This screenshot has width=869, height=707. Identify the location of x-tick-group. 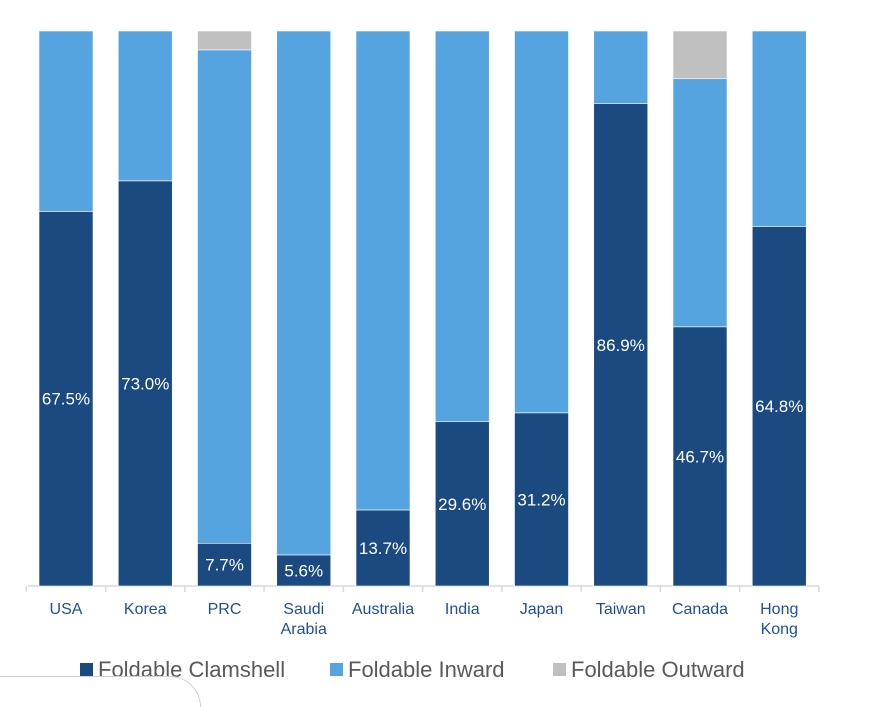
(422, 589).